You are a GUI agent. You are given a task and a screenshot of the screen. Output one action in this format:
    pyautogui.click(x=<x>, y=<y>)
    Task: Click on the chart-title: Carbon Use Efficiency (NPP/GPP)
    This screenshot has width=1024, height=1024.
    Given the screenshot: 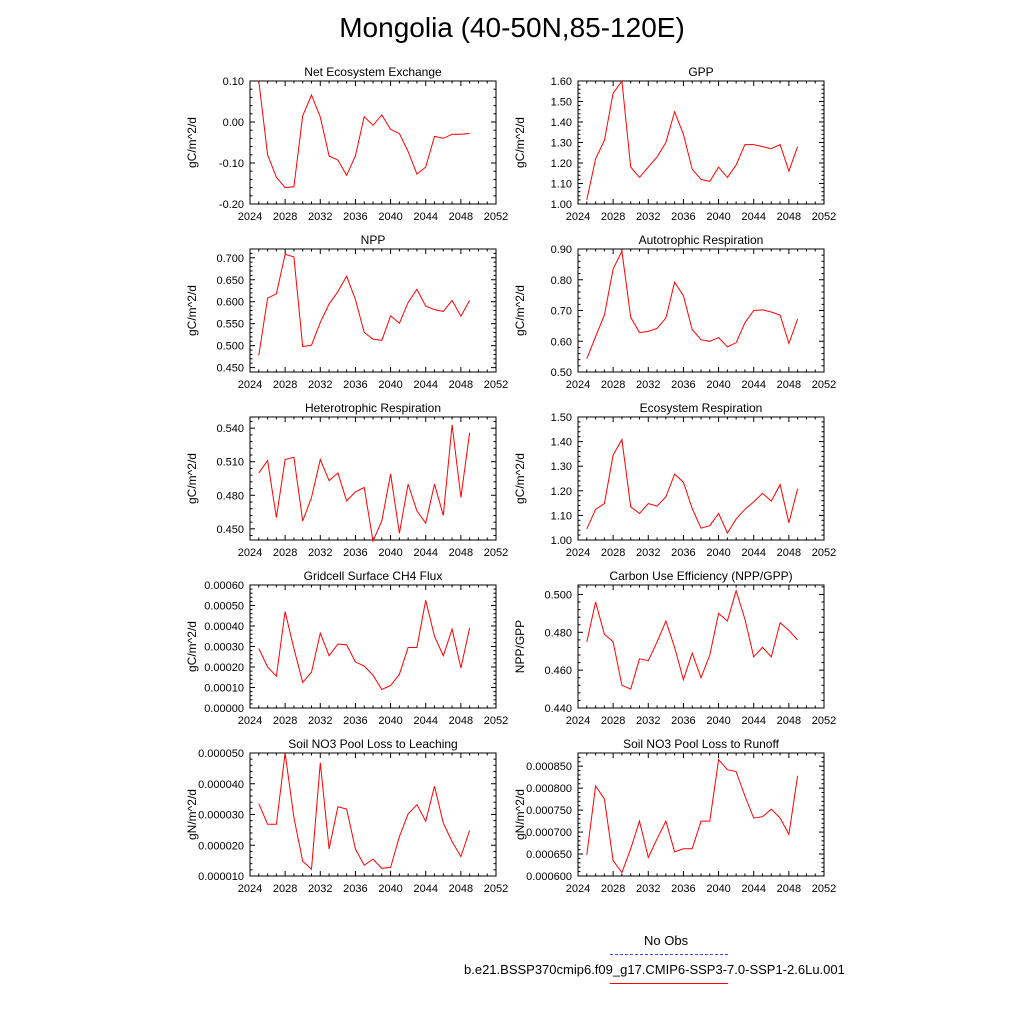 What is the action you would take?
    pyautogui.click(x=700, y=576)
    